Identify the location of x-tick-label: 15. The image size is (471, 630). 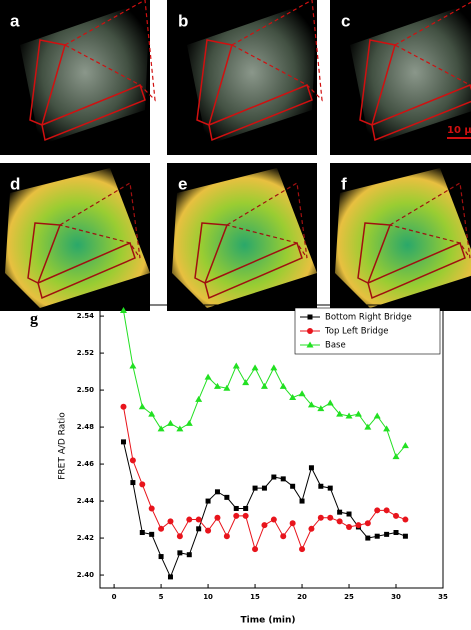
(255, 597).